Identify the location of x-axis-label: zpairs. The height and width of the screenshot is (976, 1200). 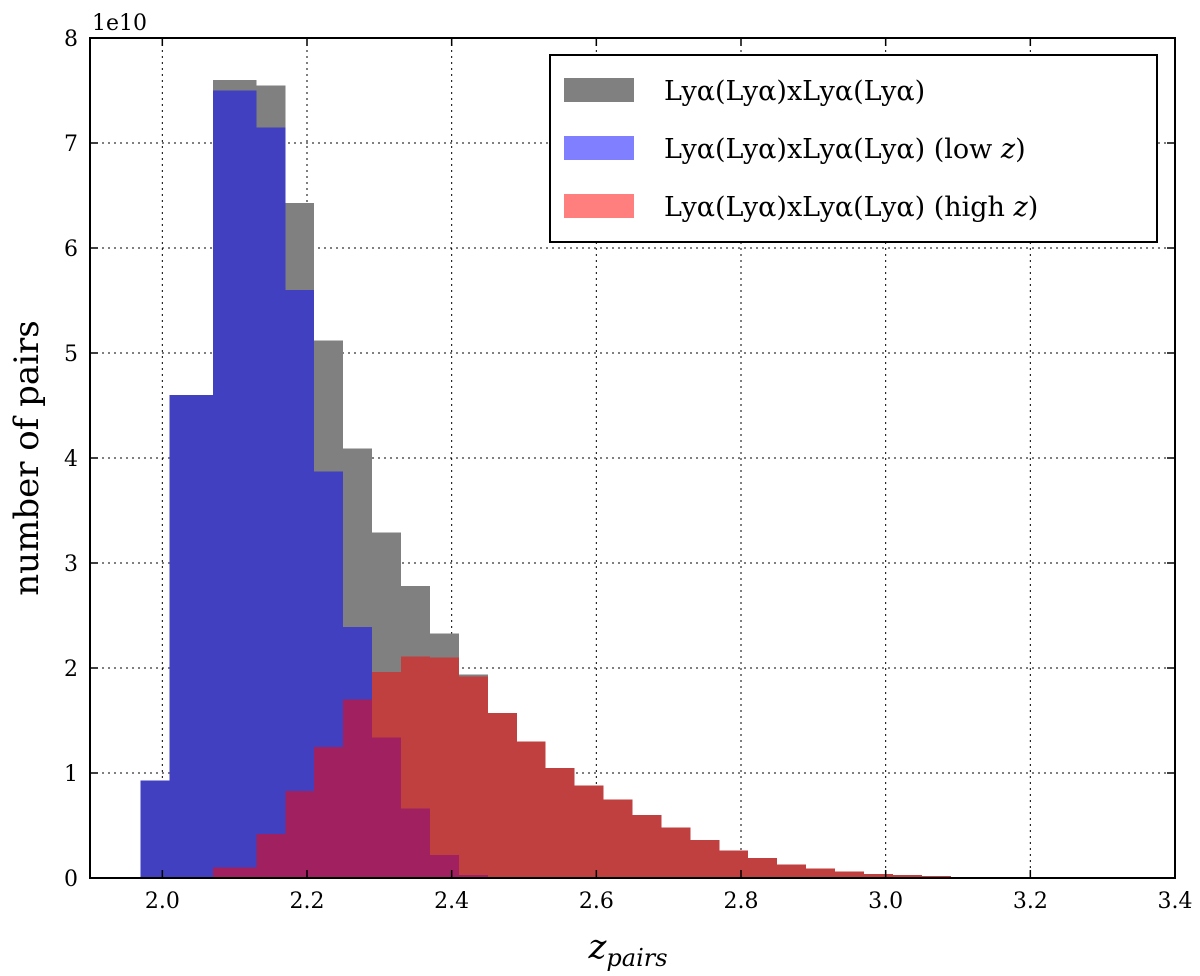
(627, 949).